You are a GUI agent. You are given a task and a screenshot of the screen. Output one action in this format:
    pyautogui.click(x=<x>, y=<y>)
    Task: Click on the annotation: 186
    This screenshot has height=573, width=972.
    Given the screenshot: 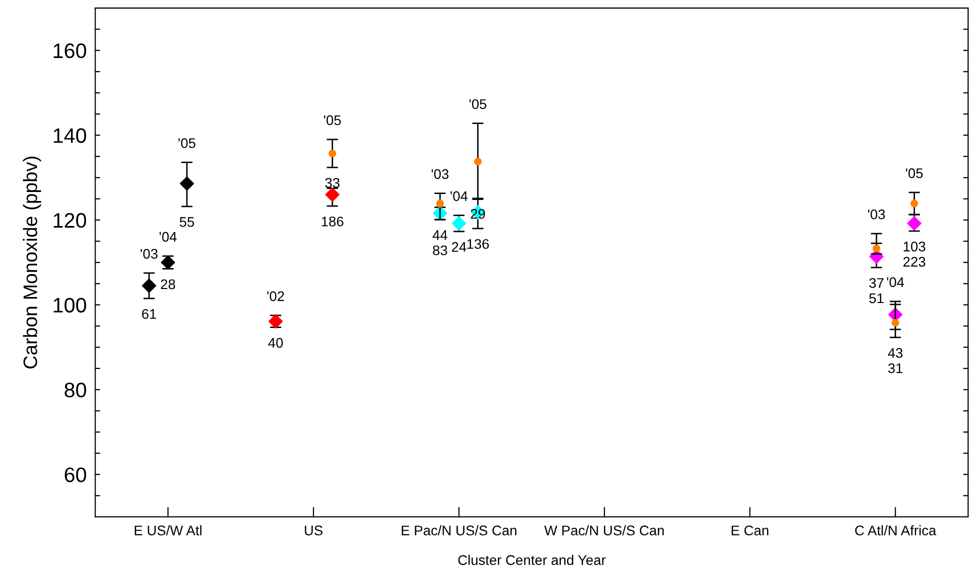 What is the action you would take?
    pyautogui.click(x=333, y=221)
    